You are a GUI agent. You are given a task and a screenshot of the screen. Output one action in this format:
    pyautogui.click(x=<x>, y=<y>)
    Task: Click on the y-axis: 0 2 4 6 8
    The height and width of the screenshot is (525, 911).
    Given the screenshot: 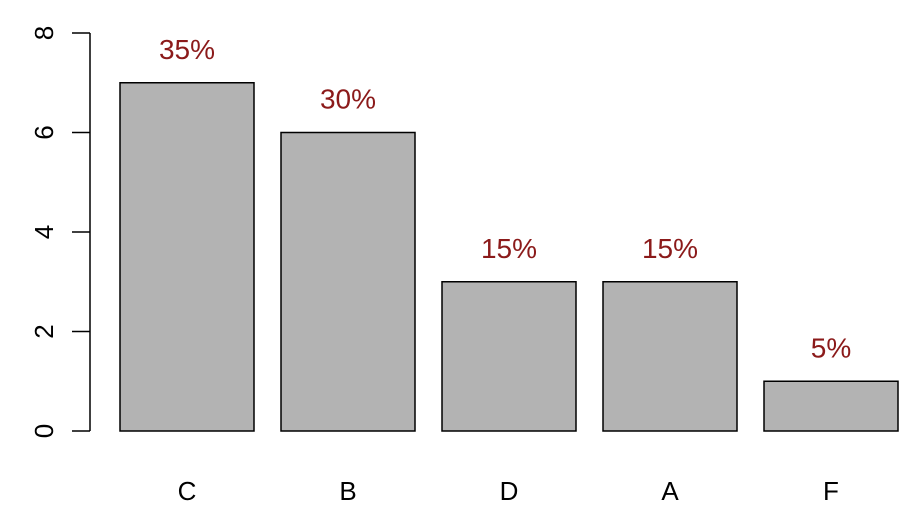 What is the action you would take?
    pyautogui.click(x=60, y=232)
    